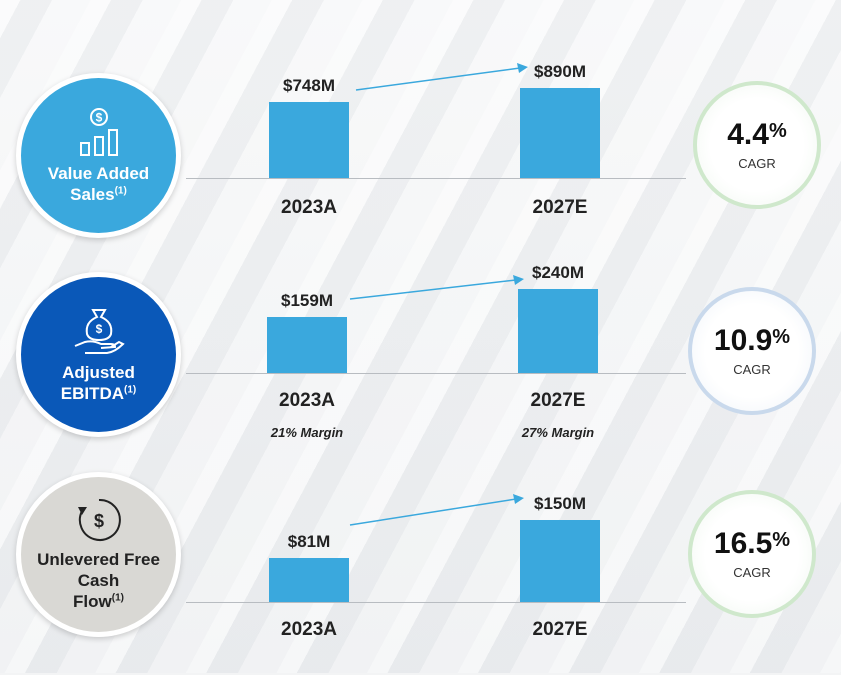 The image size is (841, 675). What do you see at coordinates (560, 71) in the screenshot?
I see `bar-value-label: $890M` at bounding box center [560, 71].